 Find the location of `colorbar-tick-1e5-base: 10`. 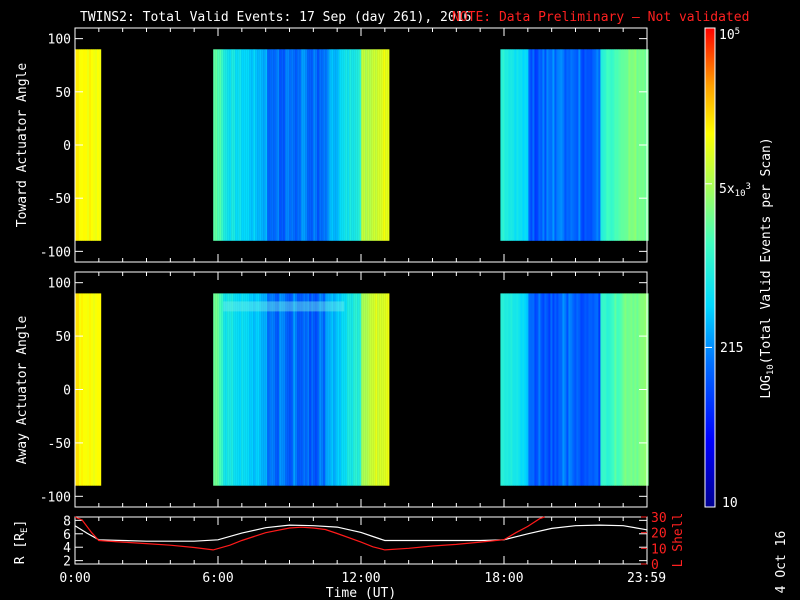

colorbar-tick-1e5-base: 10 is located at coordinates (727, 35).